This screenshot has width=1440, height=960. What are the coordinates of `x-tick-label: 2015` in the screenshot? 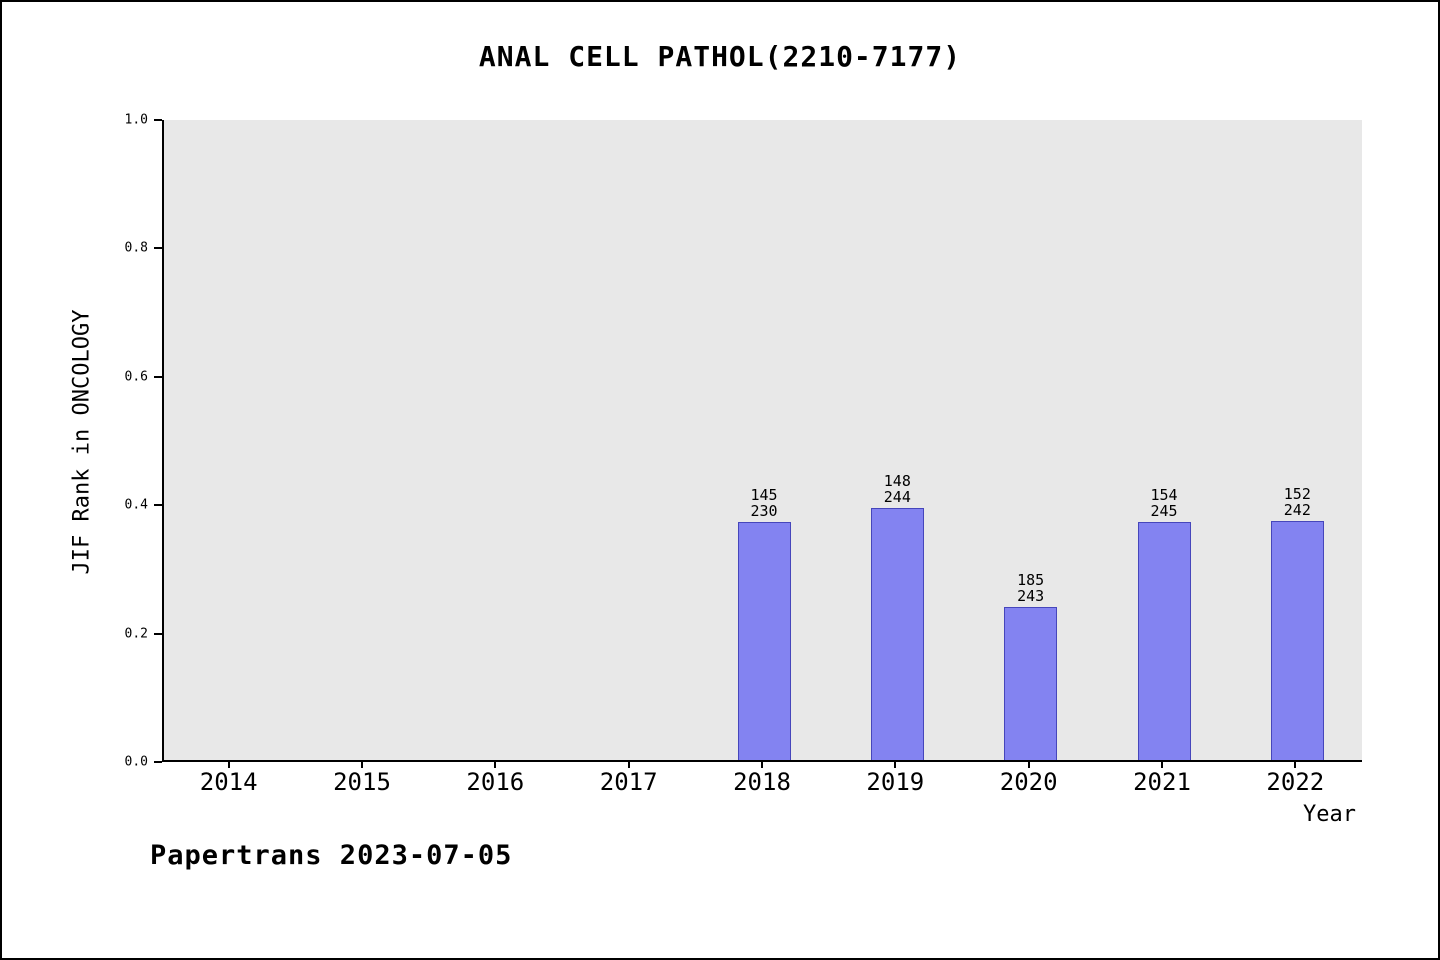 It's located at (362, 782).